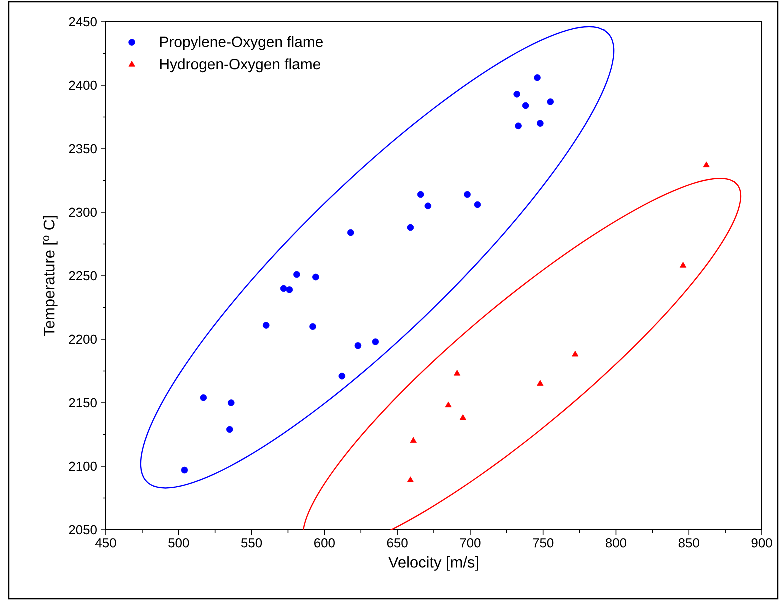  What do you see at coordinates (324, 543) in the screenshot?
I see `x-tick-label: 600` at bounding box center [324, 543].